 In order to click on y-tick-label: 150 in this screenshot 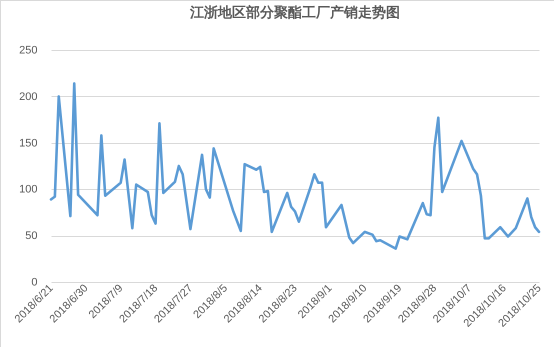, I will do `click(28, 143)`.